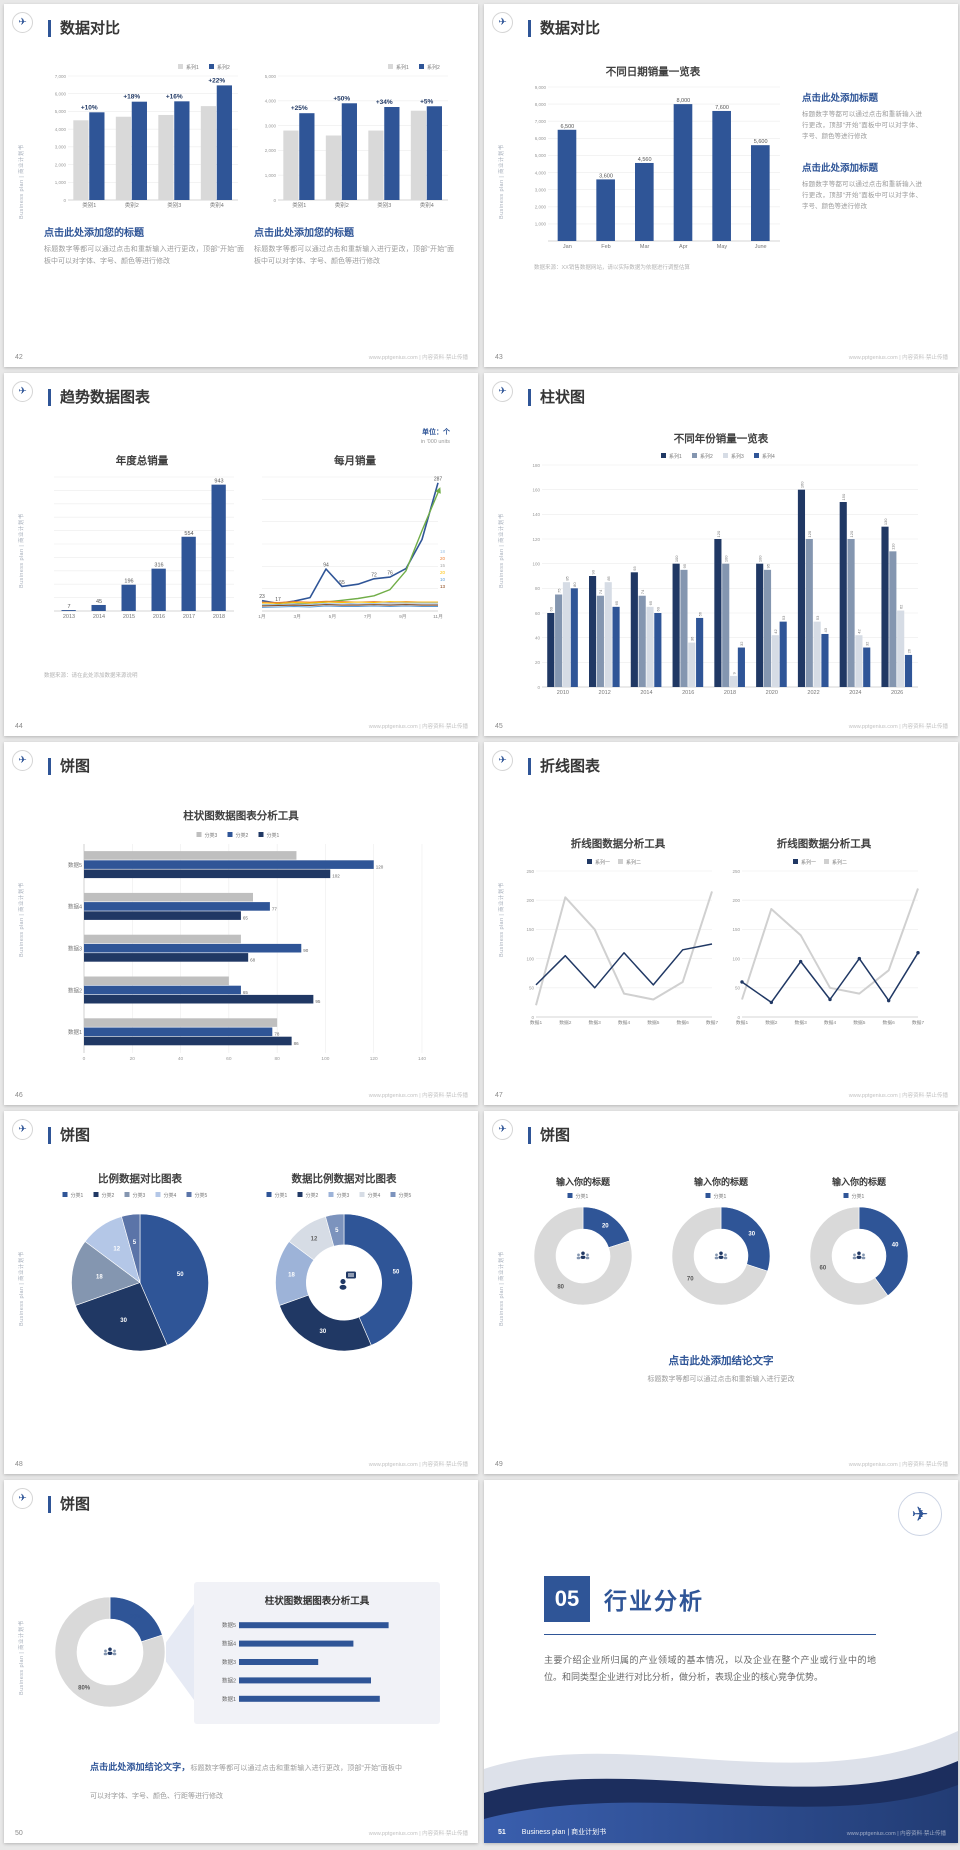 The height and width of the screenshot is (1850, 960). I want to click on pie-column-right: 数据比例数据对比图表 分类1 分类2 分类3 分类4 分类5 50 30 18 12 5, so click(344, 1268).